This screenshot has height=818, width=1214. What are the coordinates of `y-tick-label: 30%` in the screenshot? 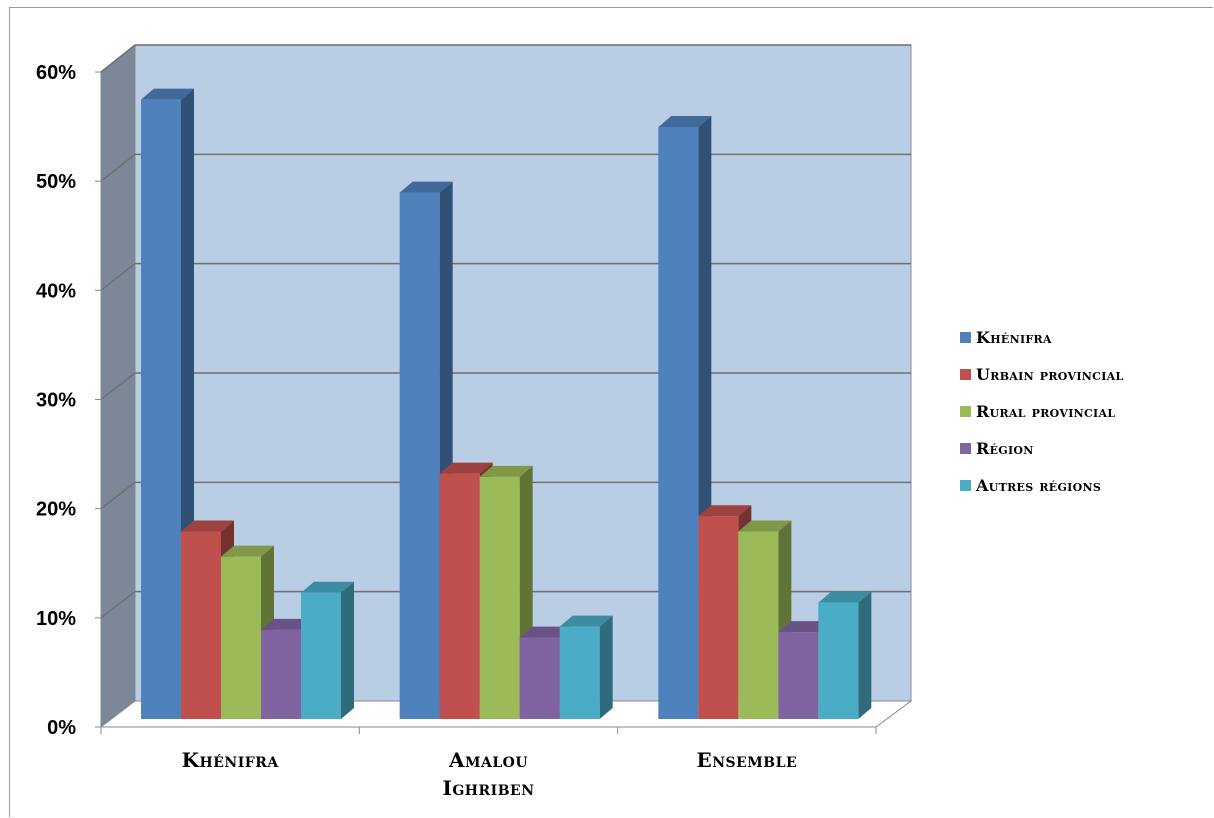 It's located at (56, 401).